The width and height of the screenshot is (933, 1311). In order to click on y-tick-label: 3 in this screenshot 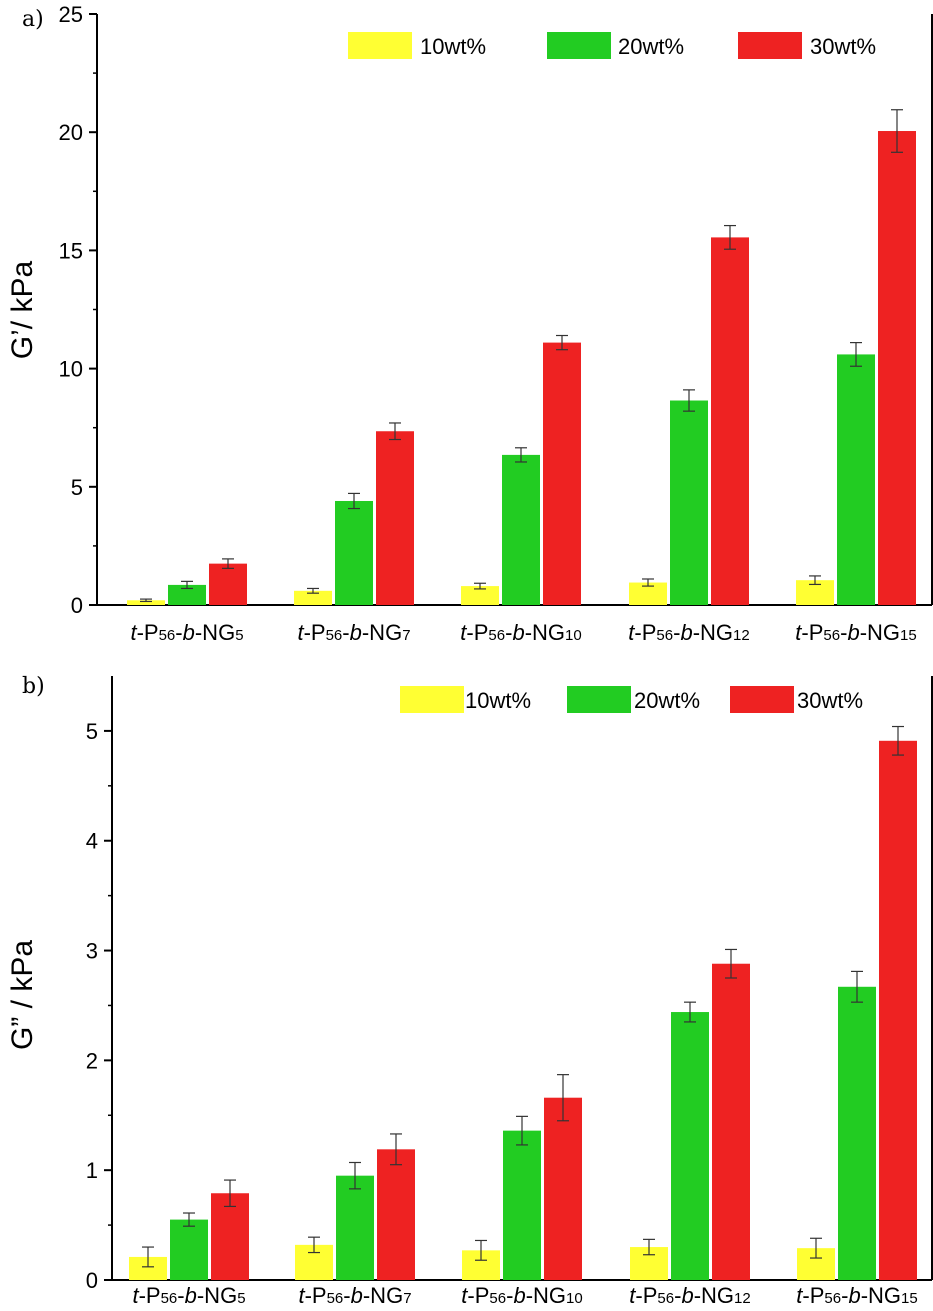, I will do `click(92, 951)`.